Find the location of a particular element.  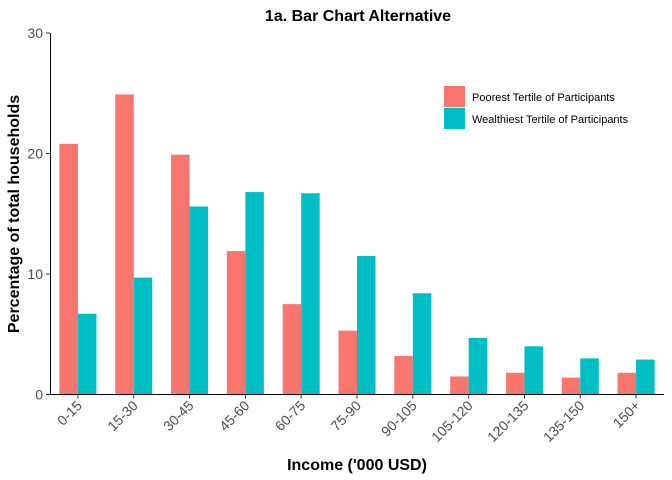

x-tick-label: 15-30 is located at coordinates (122, 415).